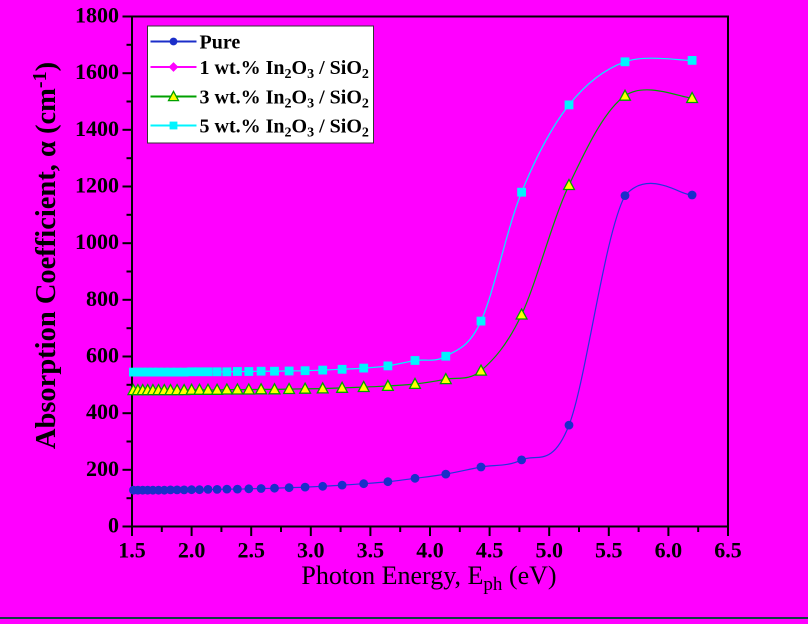  What do you see at coordinates (428, 578) in the screenshot?
I see `svg-text: Photon Energy, Eph (eV)` at bounding box center [428, 578].